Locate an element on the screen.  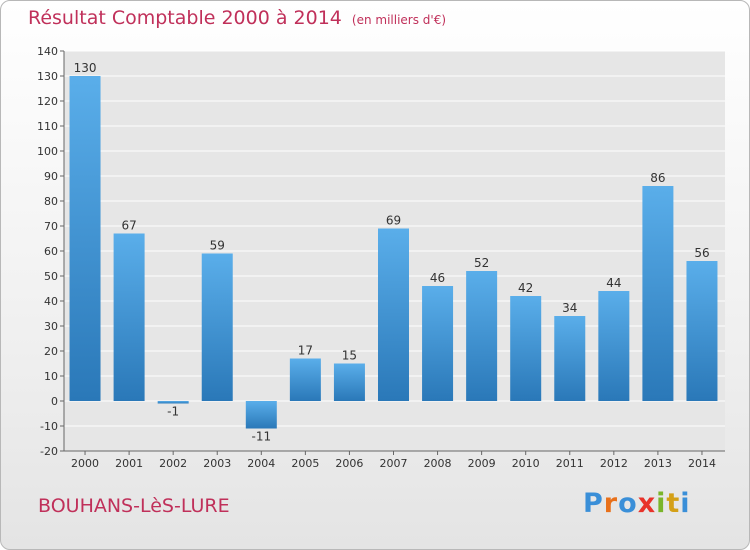
data-label-2010: 42 is located at coordinates (525, 288).